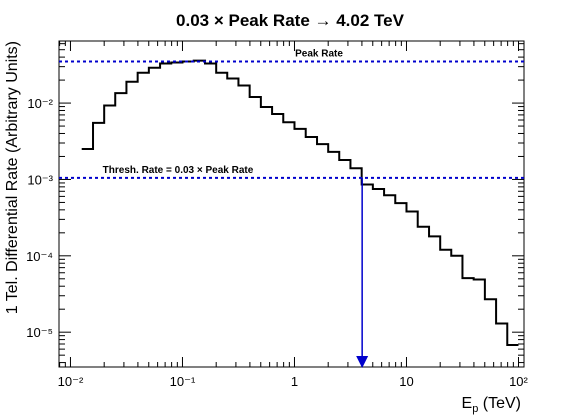  Describe the element at coordinates (406, 381) in the screenshot. I see `x-tick-label: 10` at that location.